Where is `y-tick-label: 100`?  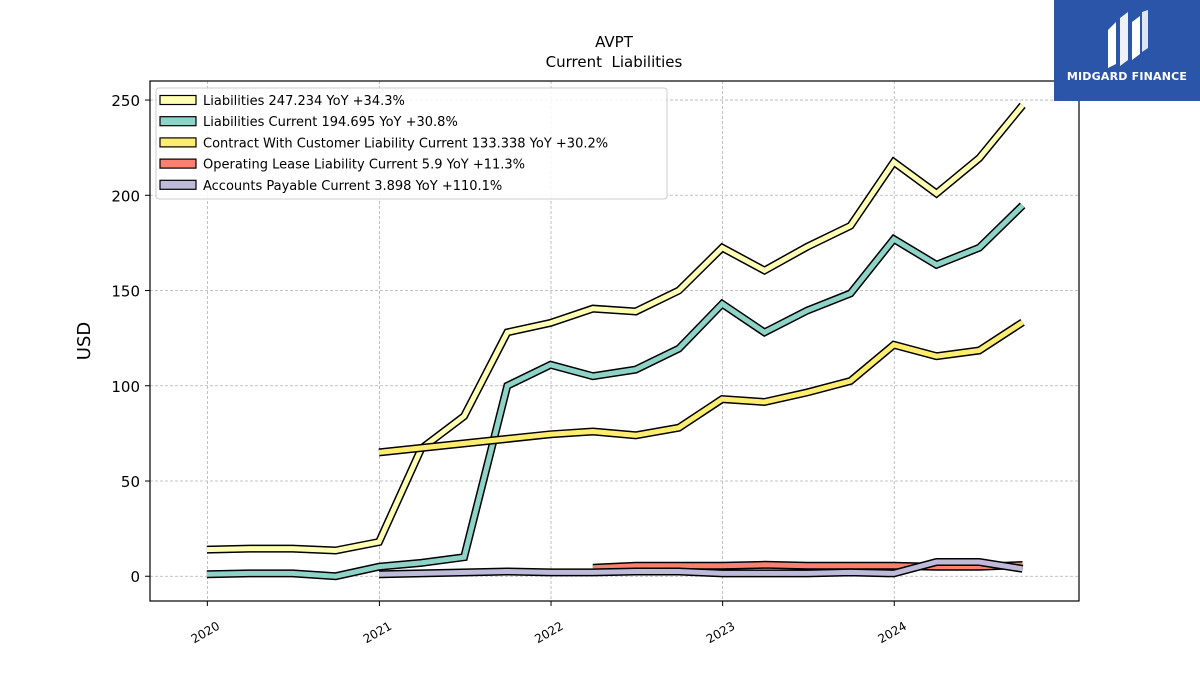 y-tick-label: 100 is located at coordinates (125, 387).